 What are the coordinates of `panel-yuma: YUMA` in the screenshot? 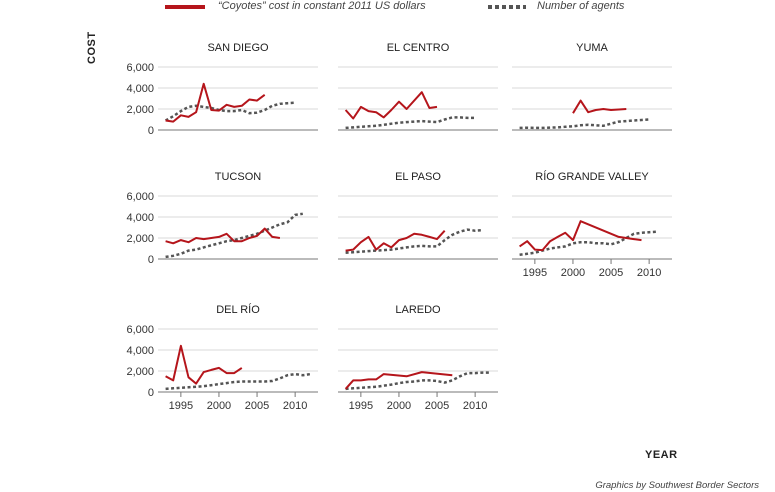 It's located at (592, 86).